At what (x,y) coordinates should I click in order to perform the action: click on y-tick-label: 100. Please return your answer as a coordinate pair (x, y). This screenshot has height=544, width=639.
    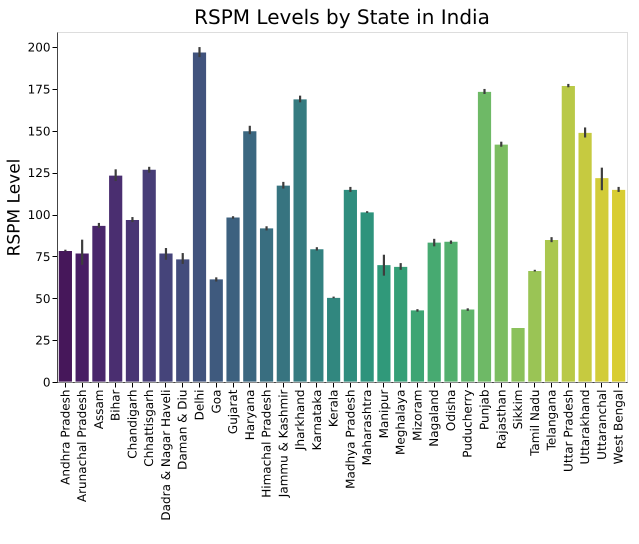
    Looking at the image, I should click on (39, 215).